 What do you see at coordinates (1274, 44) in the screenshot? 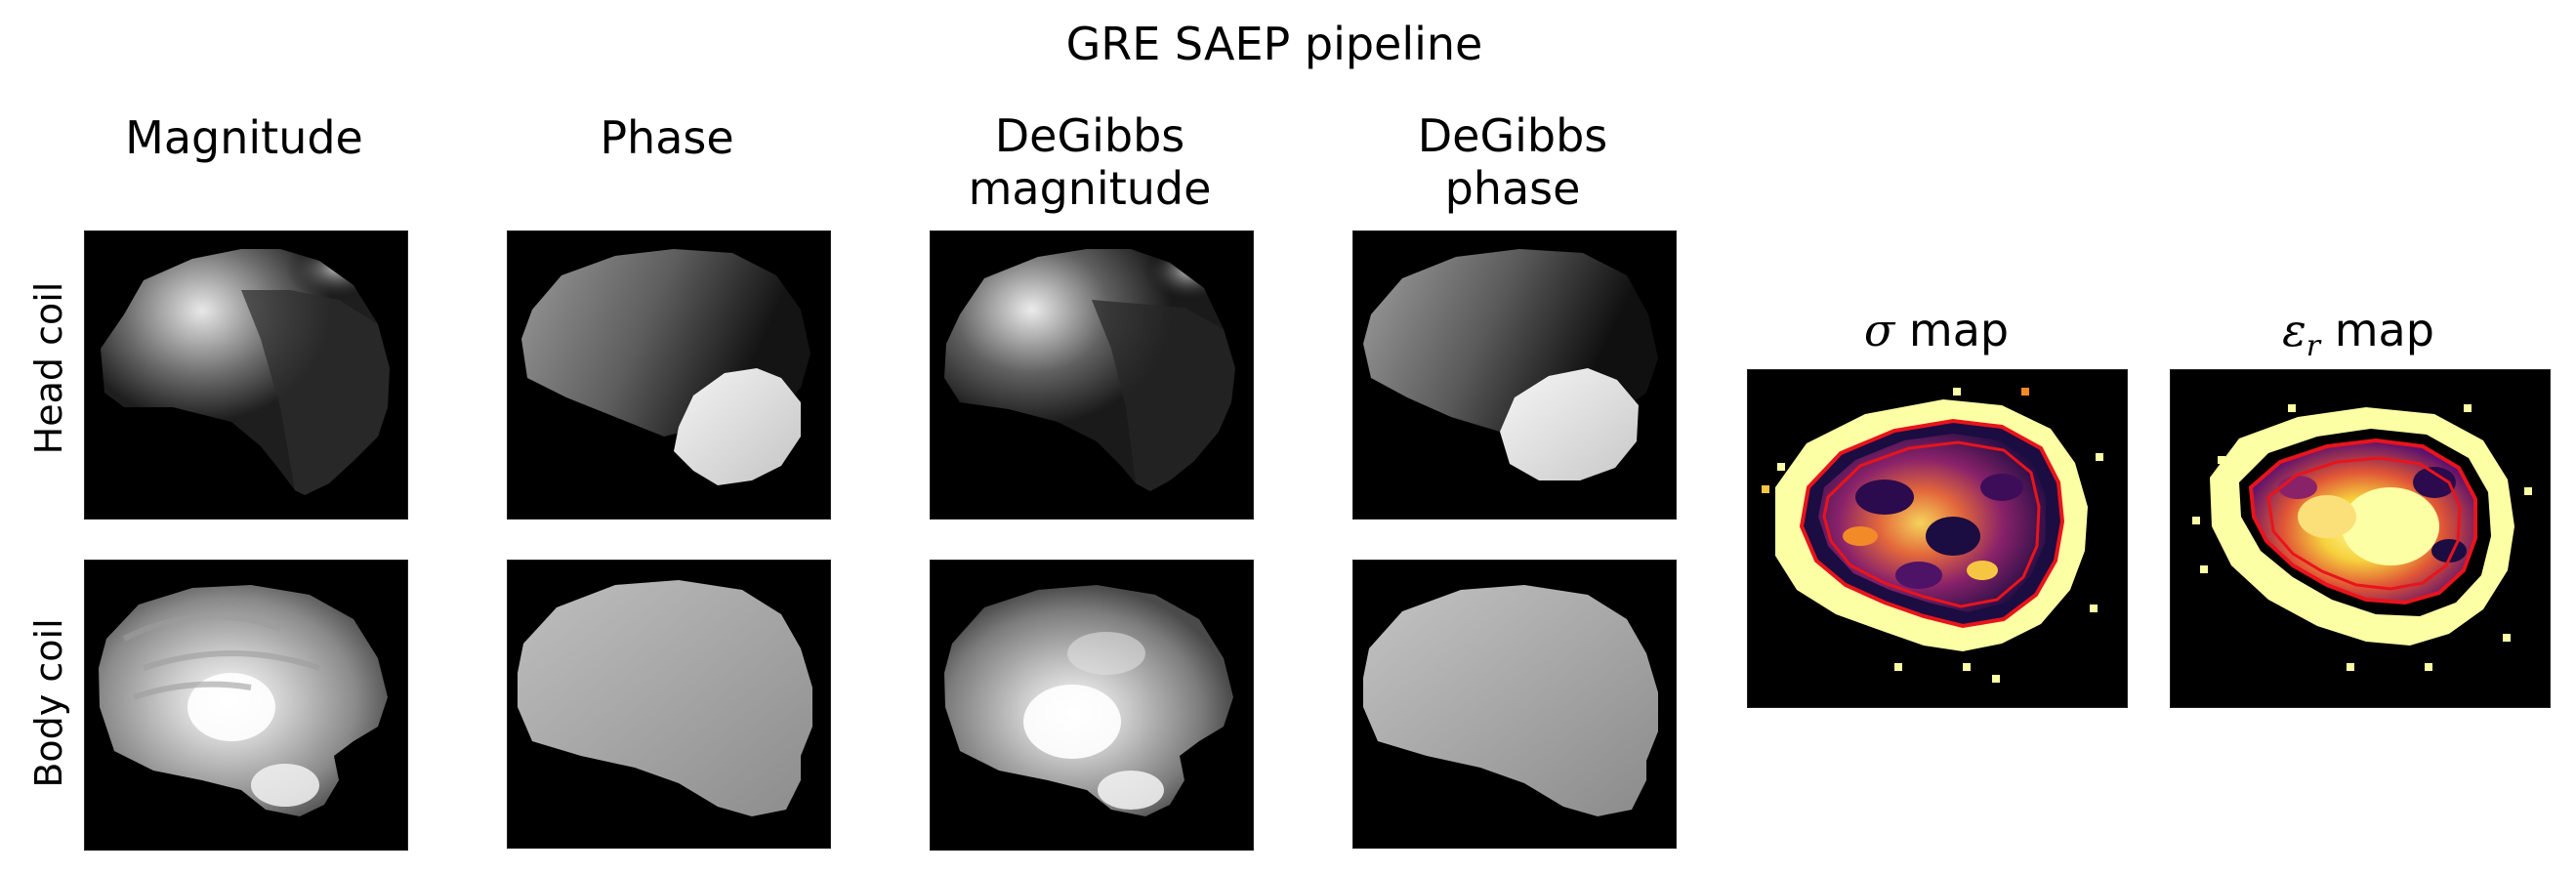
I see `figure-title: GRE SAEP pipeline` at bounding box center [1274, 44].